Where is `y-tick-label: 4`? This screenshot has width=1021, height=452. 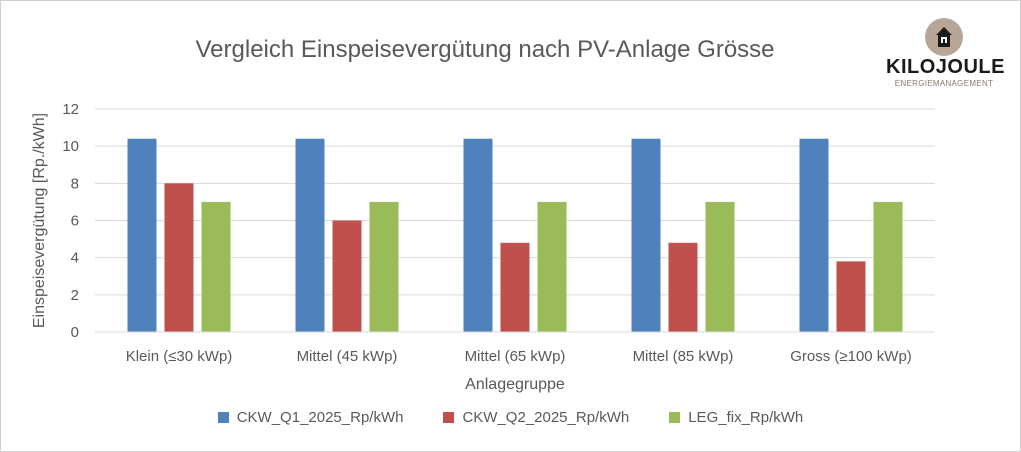 y-tick-label: 4 is located at coordinates (75, 258).